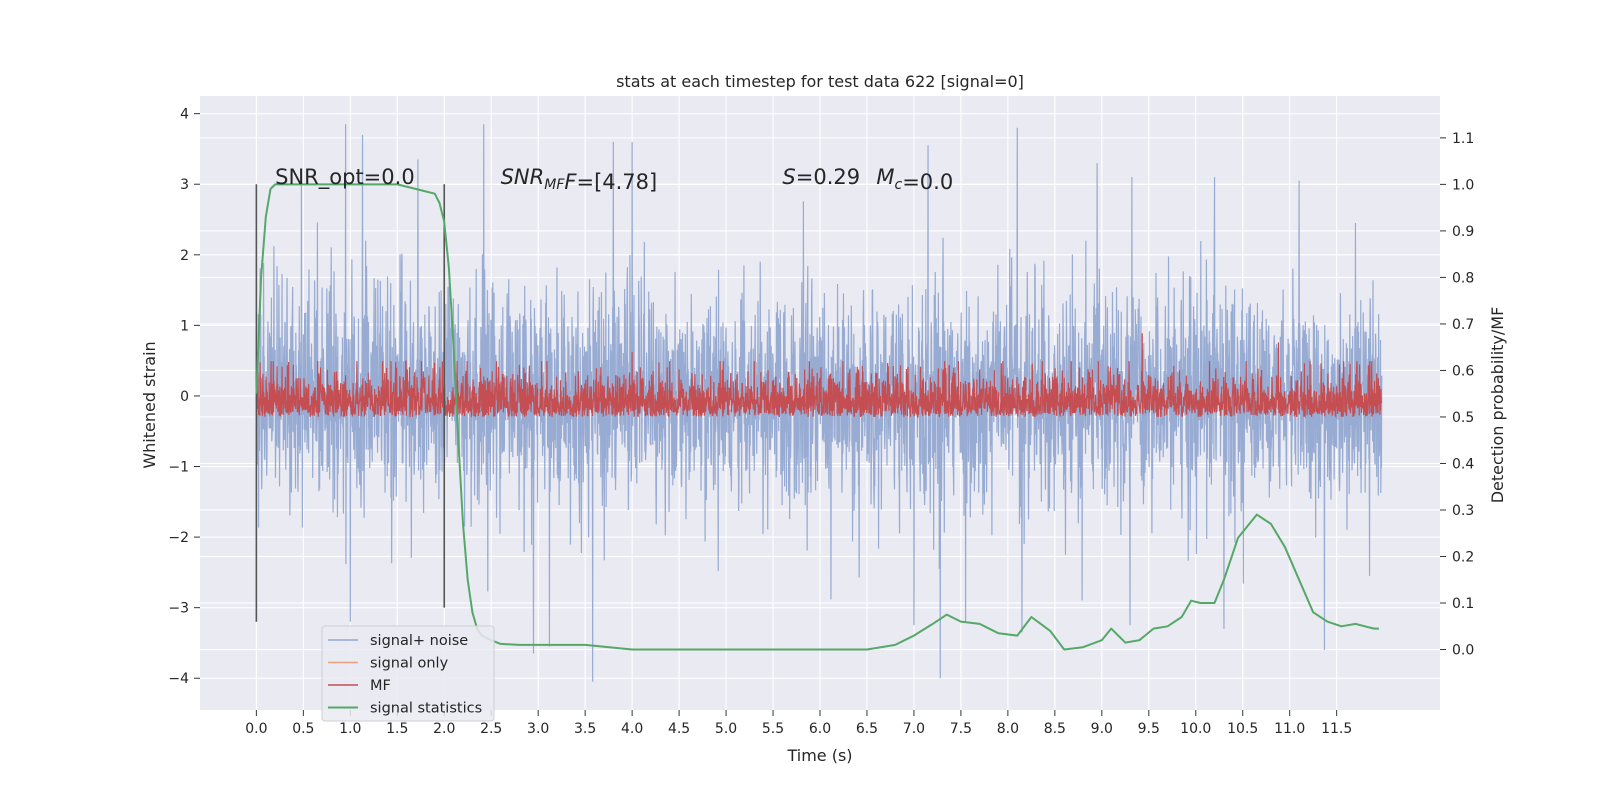  What do you see at coordinates (184, 326) in the screenshot?
I see `y-tick-label: 1` at bounding box center [184, 326].